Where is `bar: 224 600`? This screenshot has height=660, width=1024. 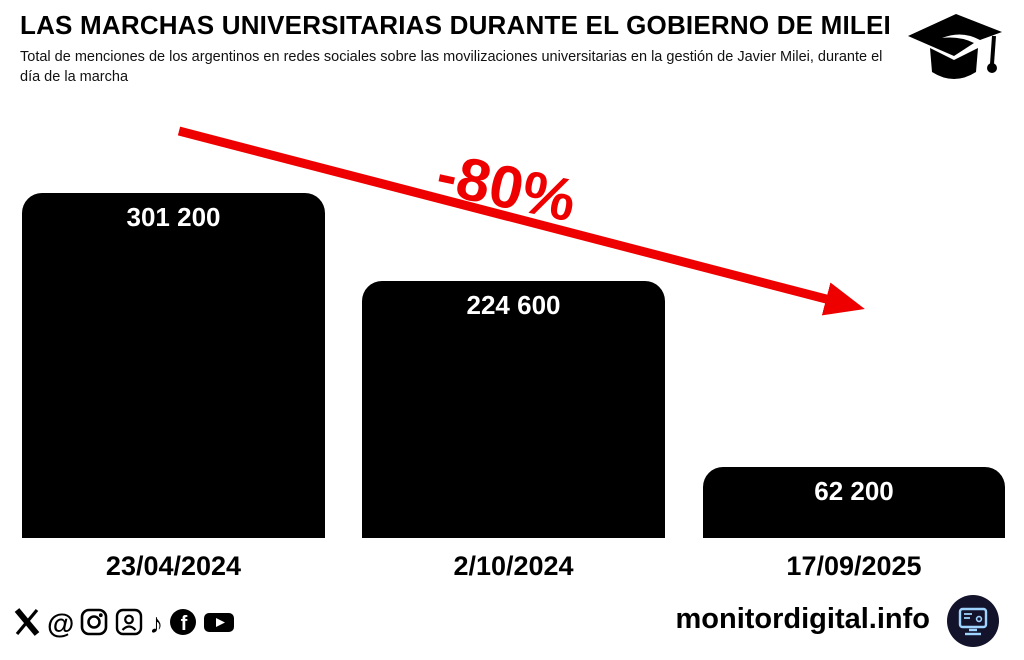 bar: 224 600 is located at coordinates (513, 409).